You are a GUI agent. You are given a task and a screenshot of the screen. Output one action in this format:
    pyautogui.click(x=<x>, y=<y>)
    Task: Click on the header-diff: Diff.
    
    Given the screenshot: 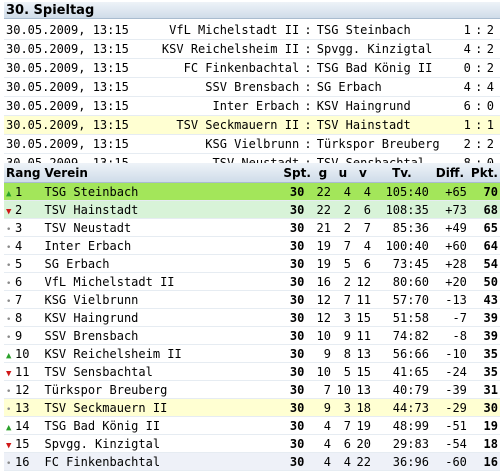 What is the action you would take?
    pyautogui.click(x=449, y=173)
    